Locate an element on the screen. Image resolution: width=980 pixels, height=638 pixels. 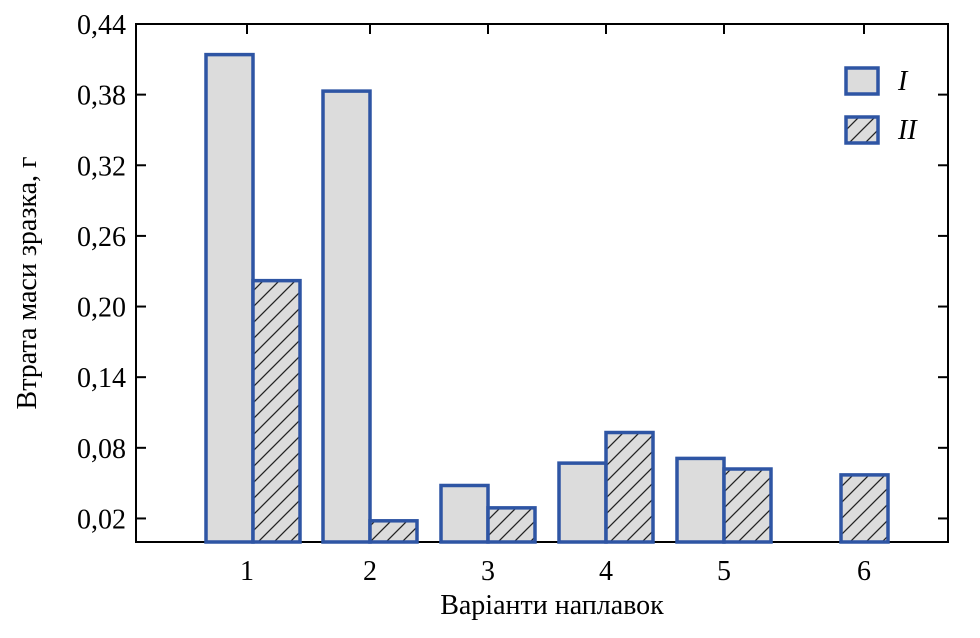
y-tick-label: 0,02 is located at coordinates (101, 519).